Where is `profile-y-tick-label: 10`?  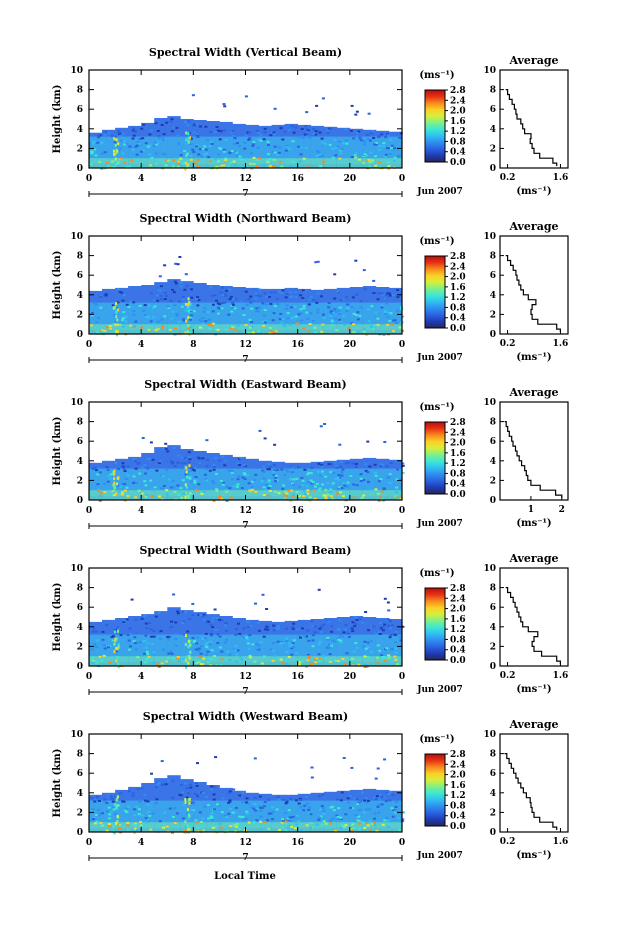
profile-y-tick-label: 10 is located at coordinates (489, 403).